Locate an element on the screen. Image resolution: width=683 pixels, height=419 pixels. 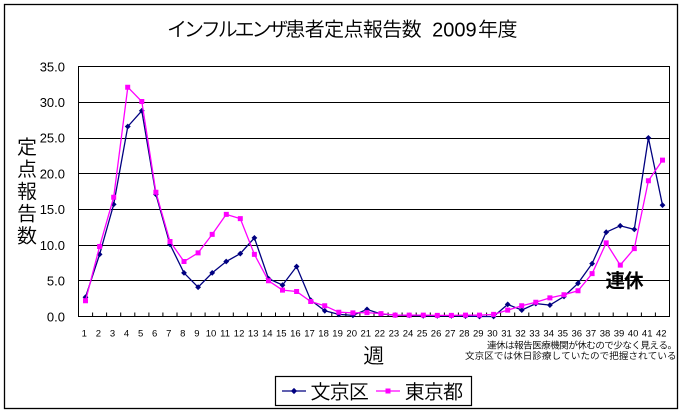
svg-text: 30 is located at coordinates (492, 333).